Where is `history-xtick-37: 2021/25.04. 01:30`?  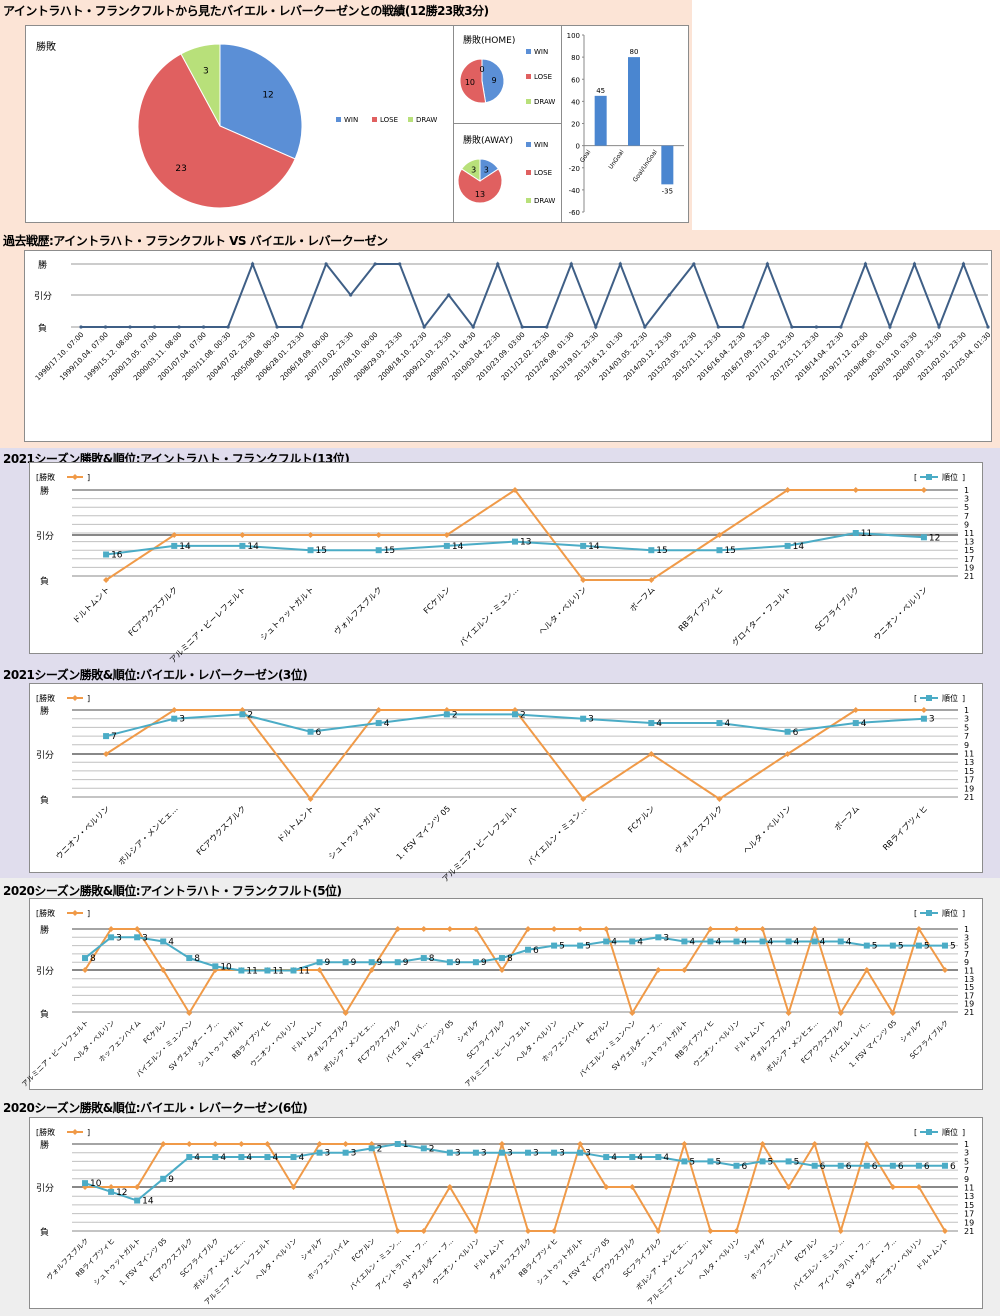 history-xtick-37: 2021/25.04. 01:30 is located at coordinates (967, 357).